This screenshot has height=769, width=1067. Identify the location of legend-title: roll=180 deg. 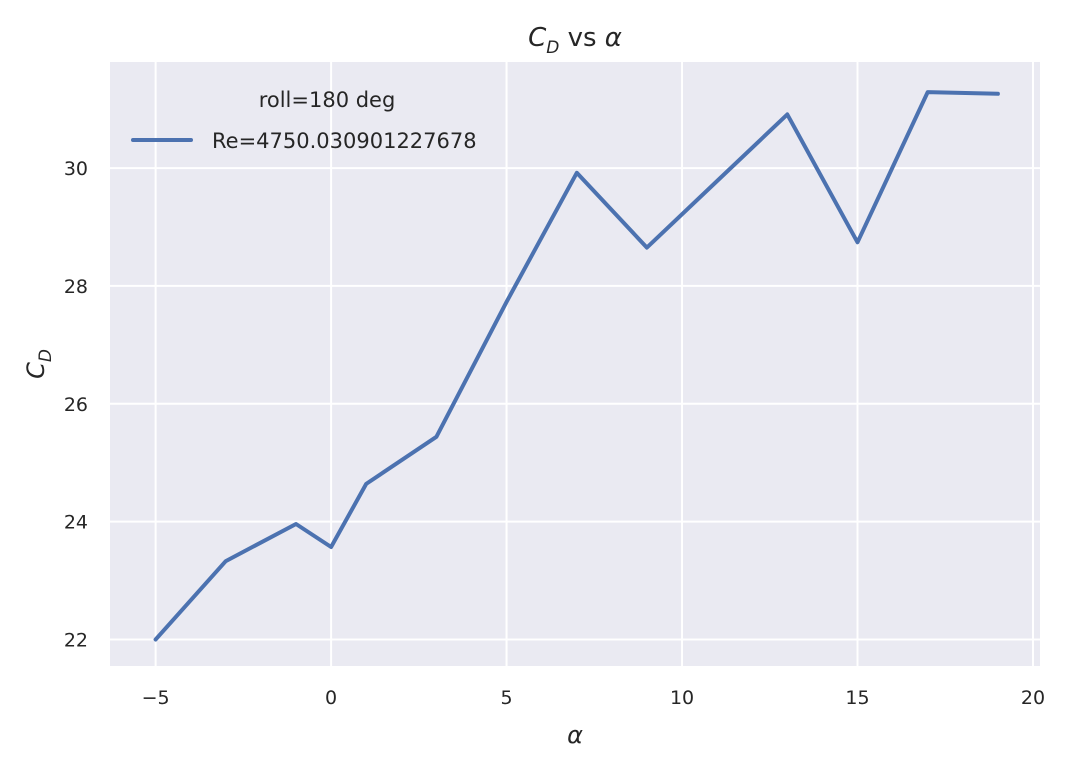
(327, 100).